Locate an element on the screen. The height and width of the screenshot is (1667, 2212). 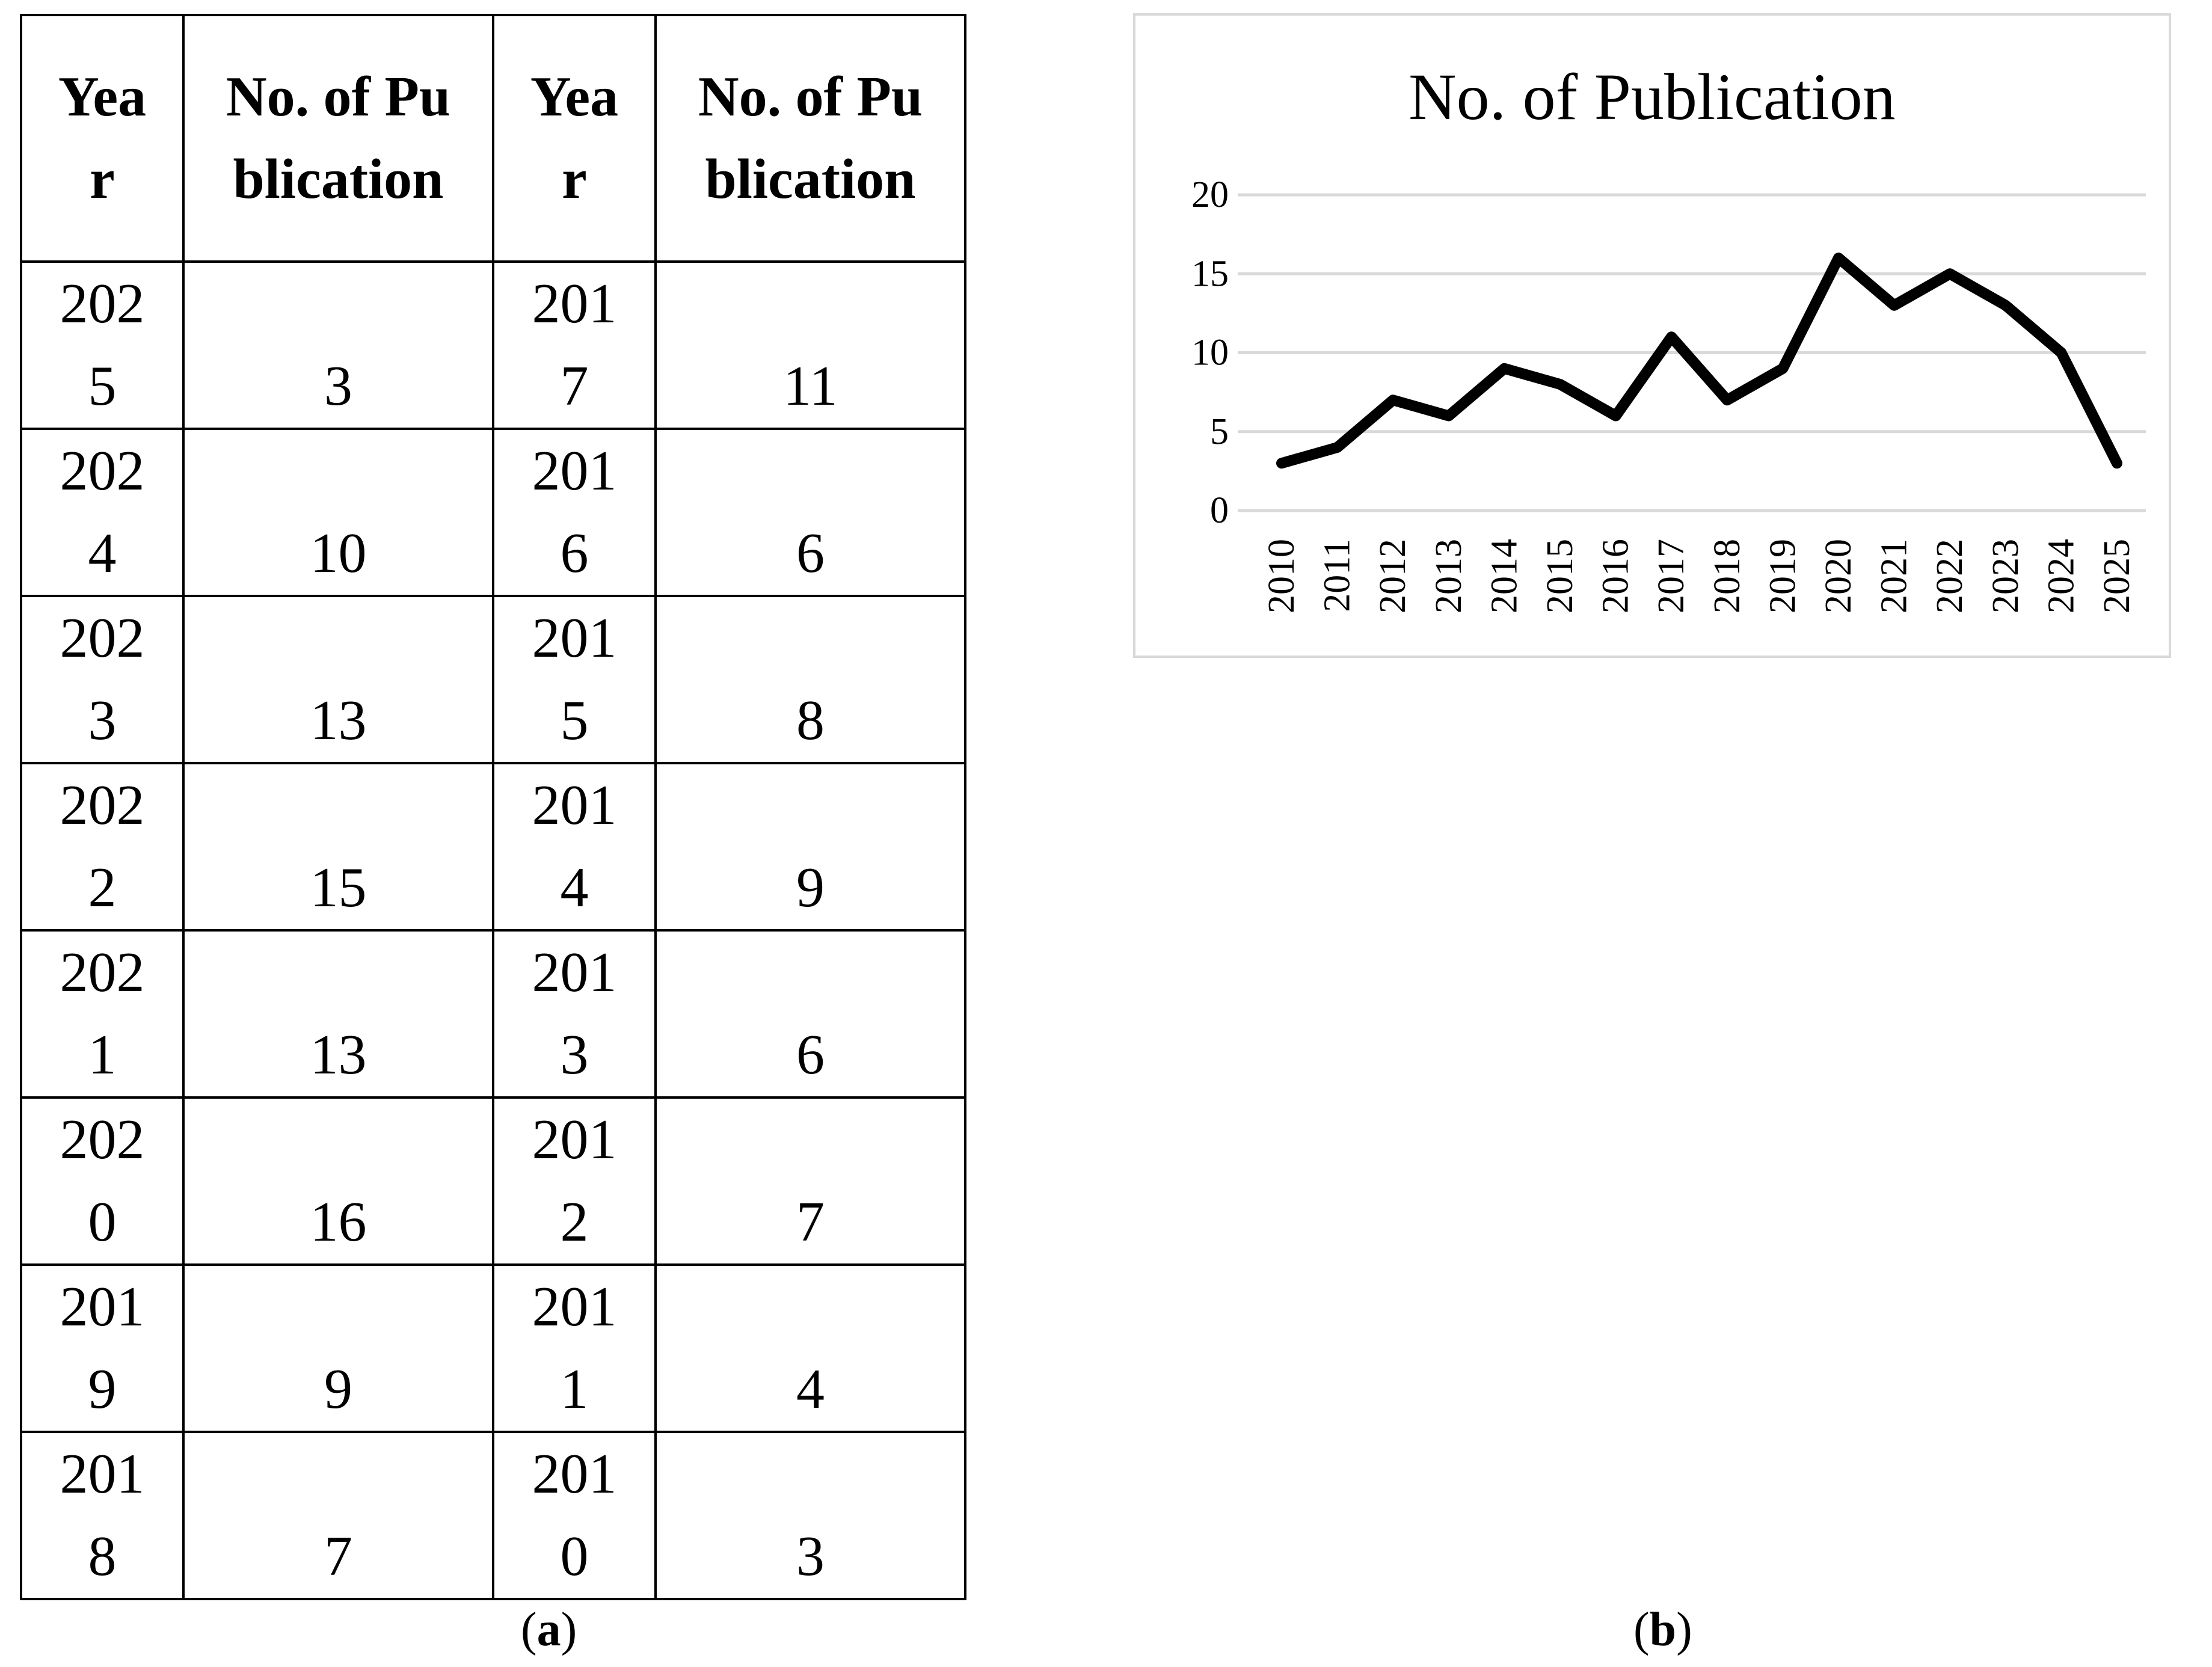
x-tick-label: 2012 is located at coordinates (1392, 576).